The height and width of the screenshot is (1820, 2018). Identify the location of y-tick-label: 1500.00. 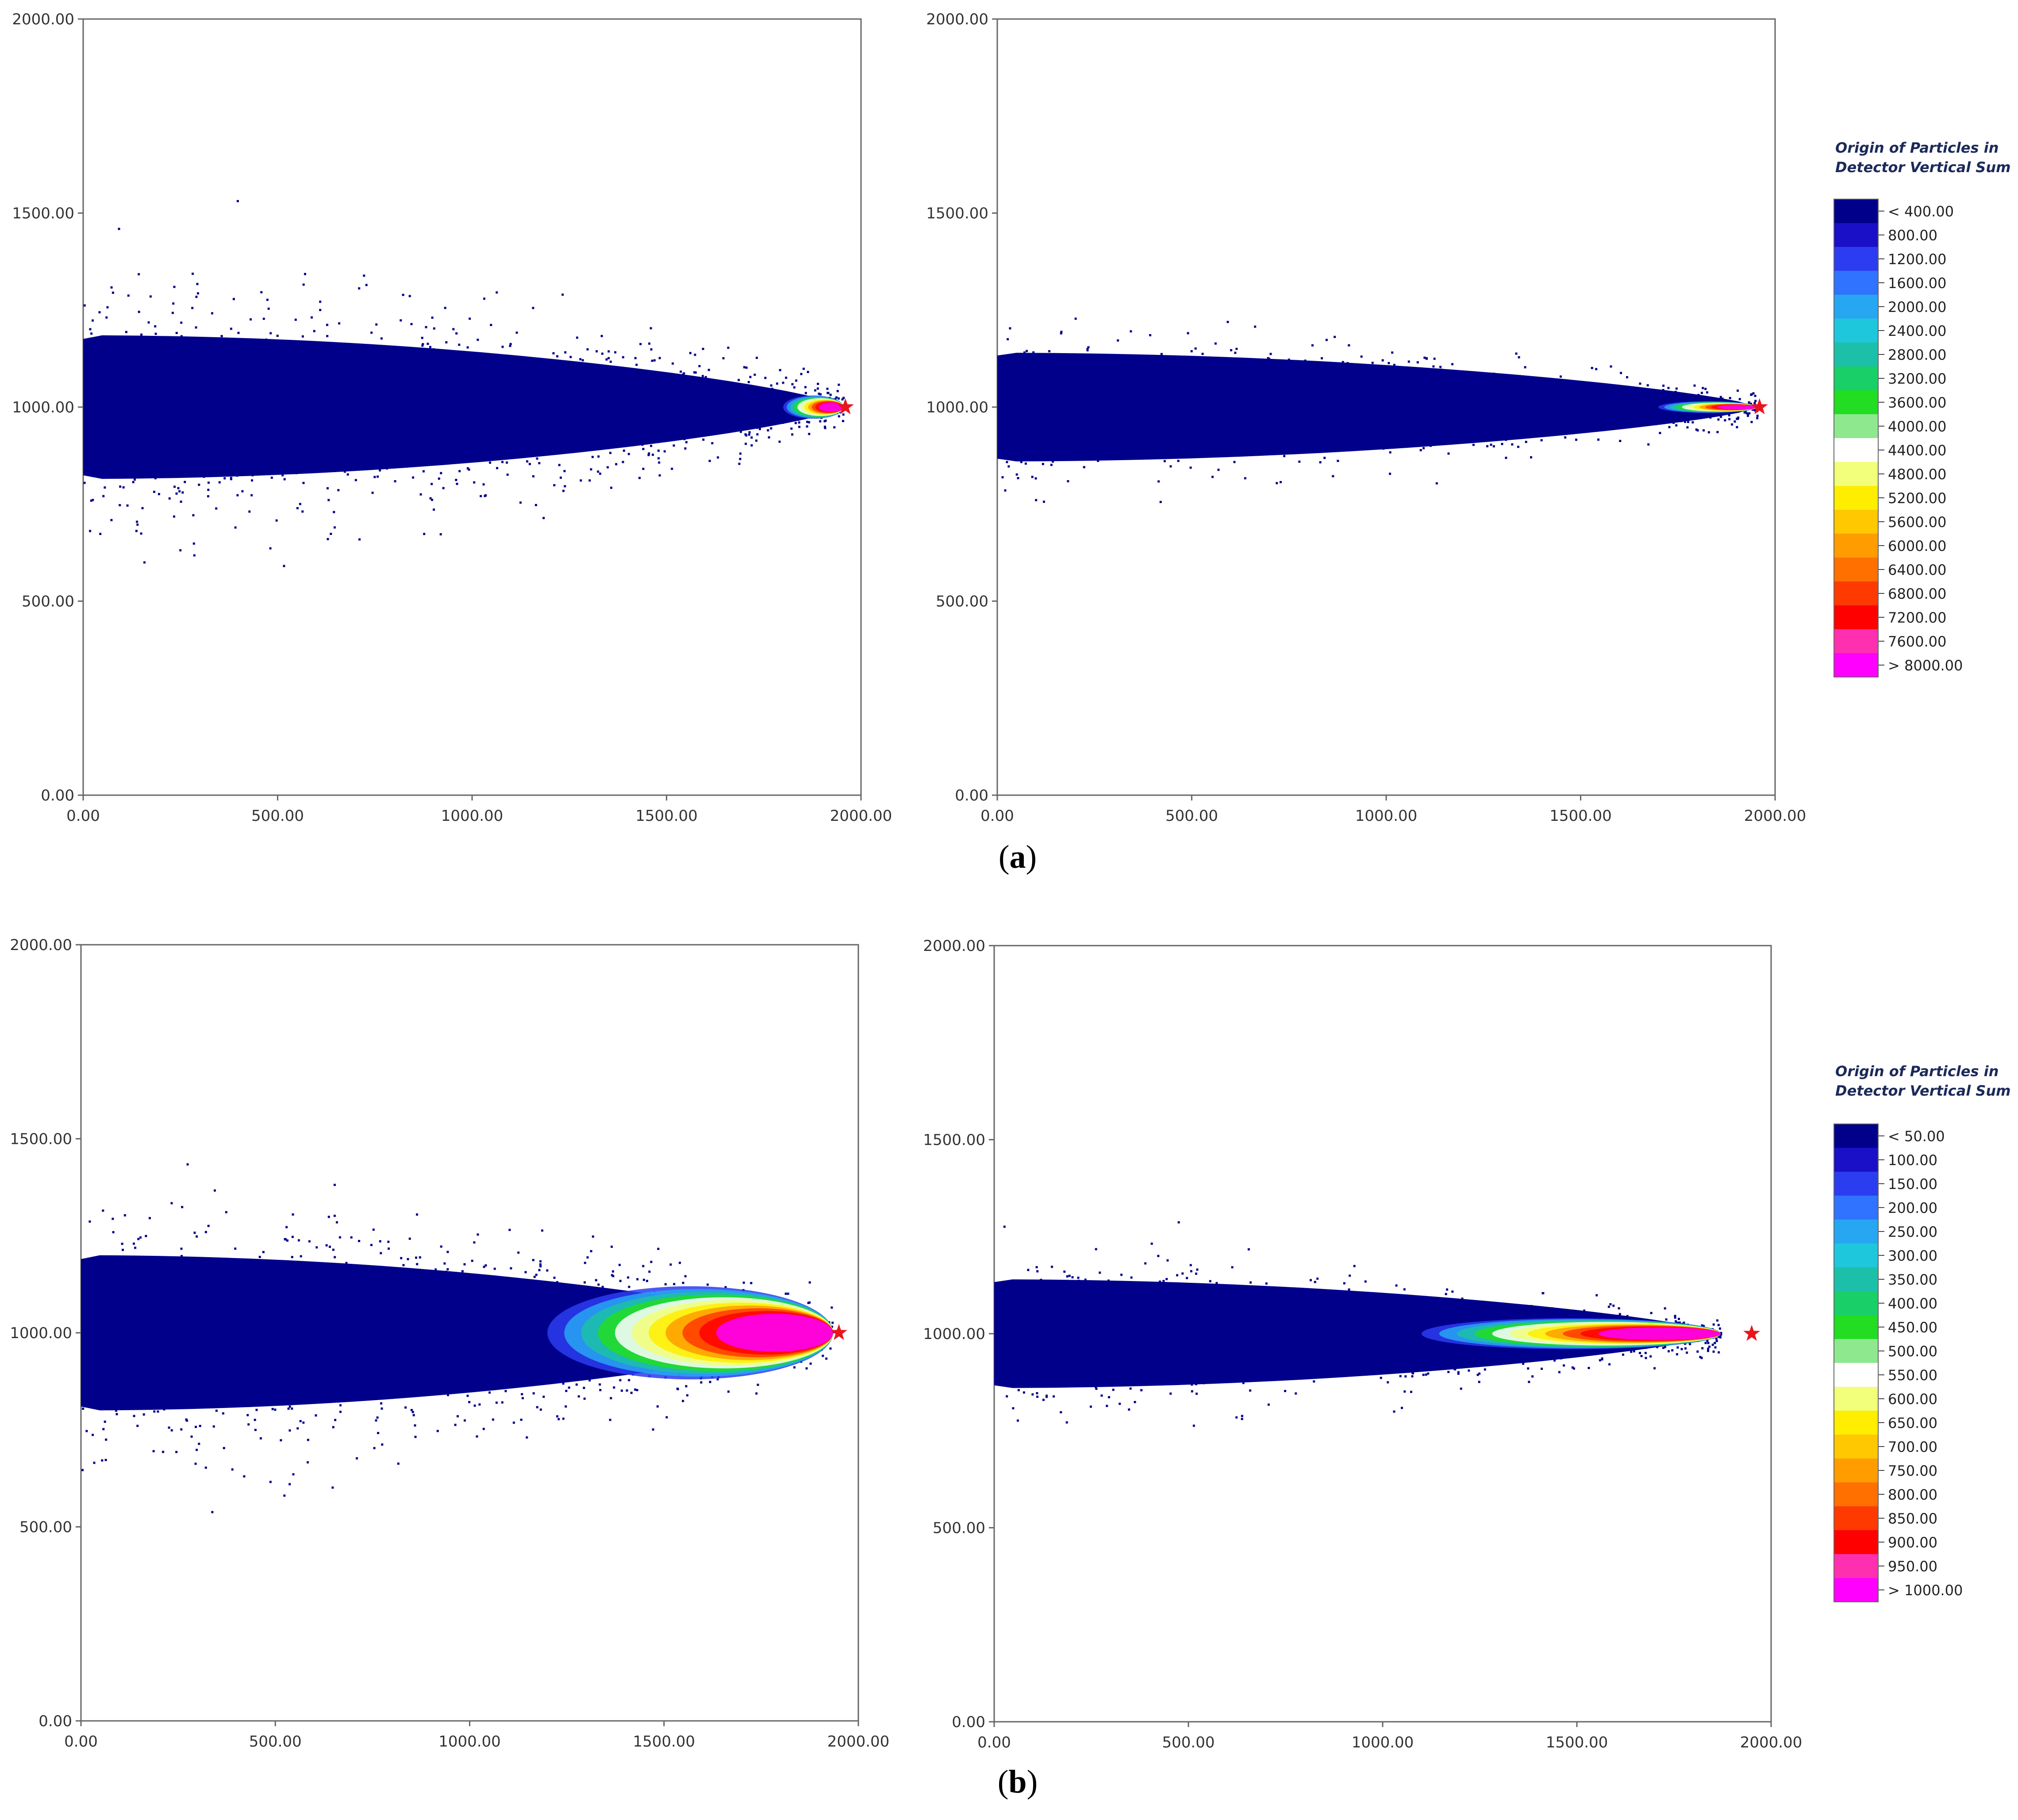
(957, 214).